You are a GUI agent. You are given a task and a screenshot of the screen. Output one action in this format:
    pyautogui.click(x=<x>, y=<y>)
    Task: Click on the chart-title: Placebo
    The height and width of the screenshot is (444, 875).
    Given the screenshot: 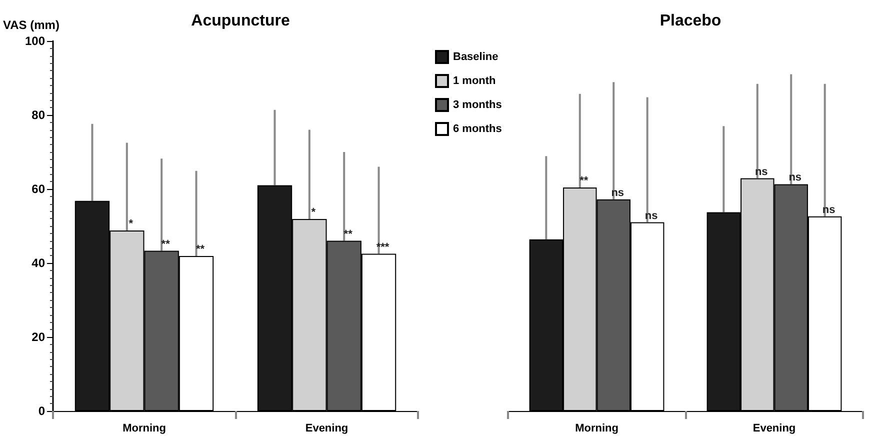 What is the action you would take?
    pyautogui.click(x=691, y=21)
    